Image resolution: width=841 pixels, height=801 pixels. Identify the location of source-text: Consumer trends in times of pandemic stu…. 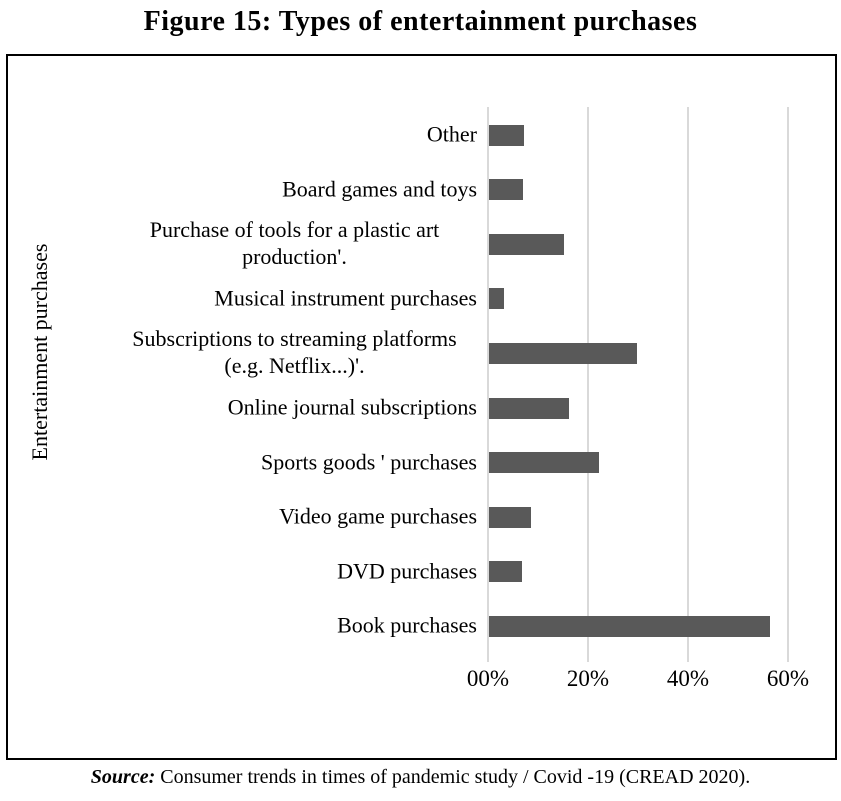
(453, 777).